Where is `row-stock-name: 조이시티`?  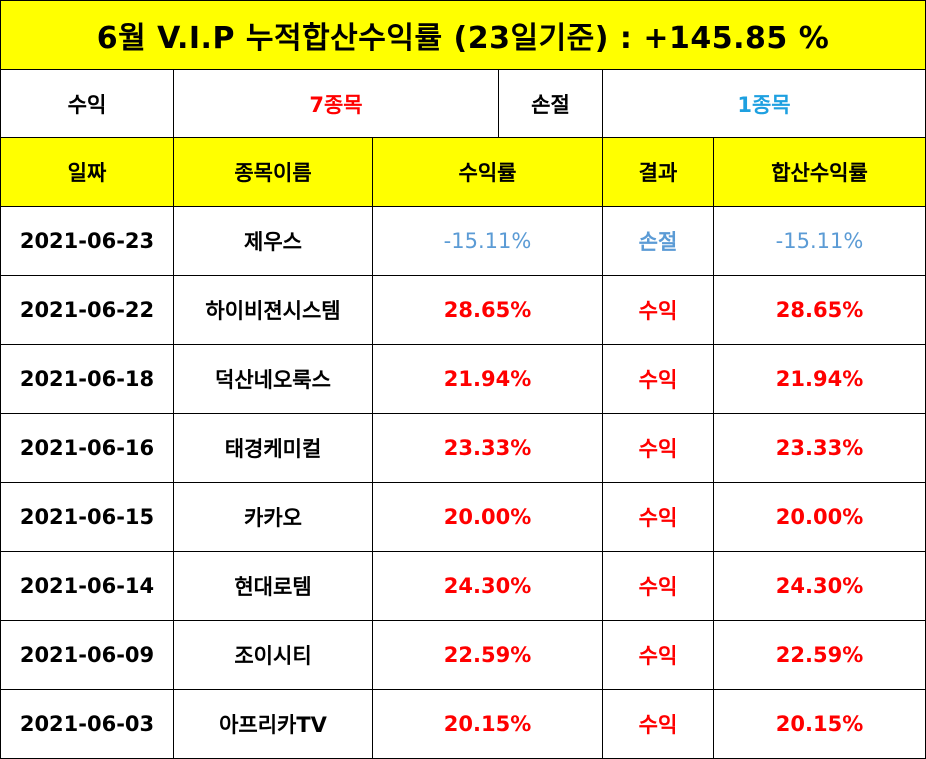 row-stock-name: 조이시티 is located at coordinates (273, 655).